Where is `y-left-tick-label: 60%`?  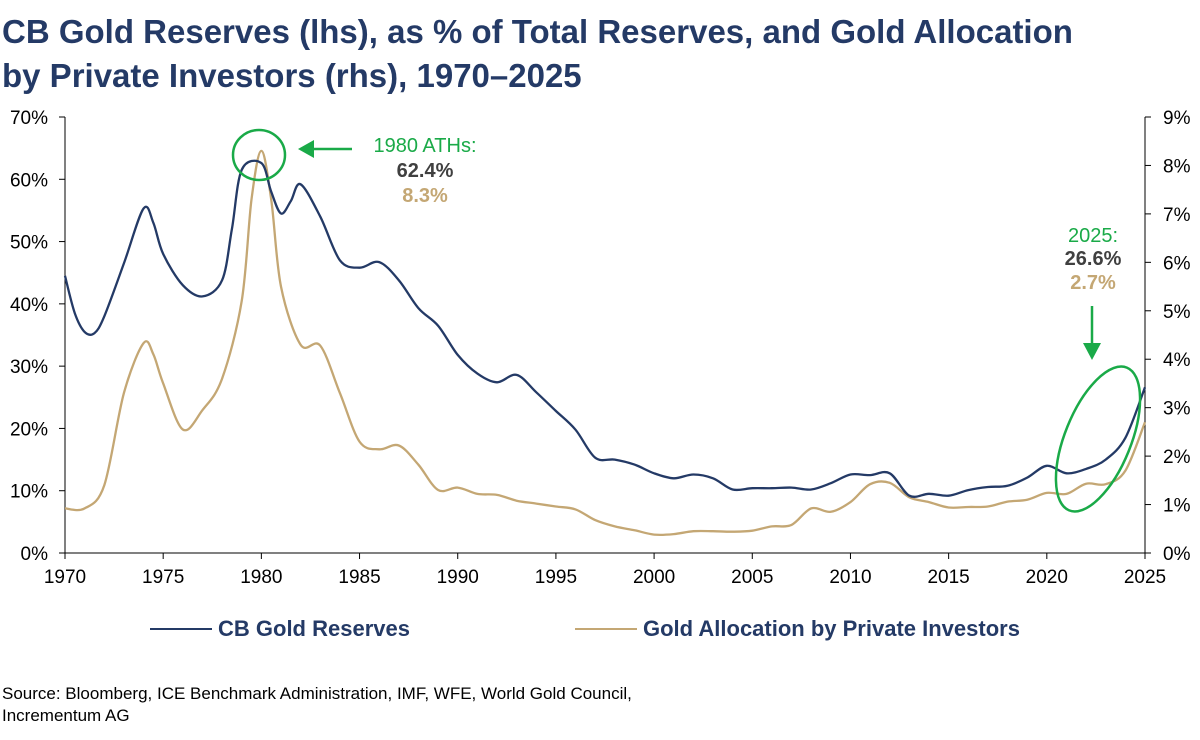 y-left-tick-label: 60% is located at coordinates (29, 180).